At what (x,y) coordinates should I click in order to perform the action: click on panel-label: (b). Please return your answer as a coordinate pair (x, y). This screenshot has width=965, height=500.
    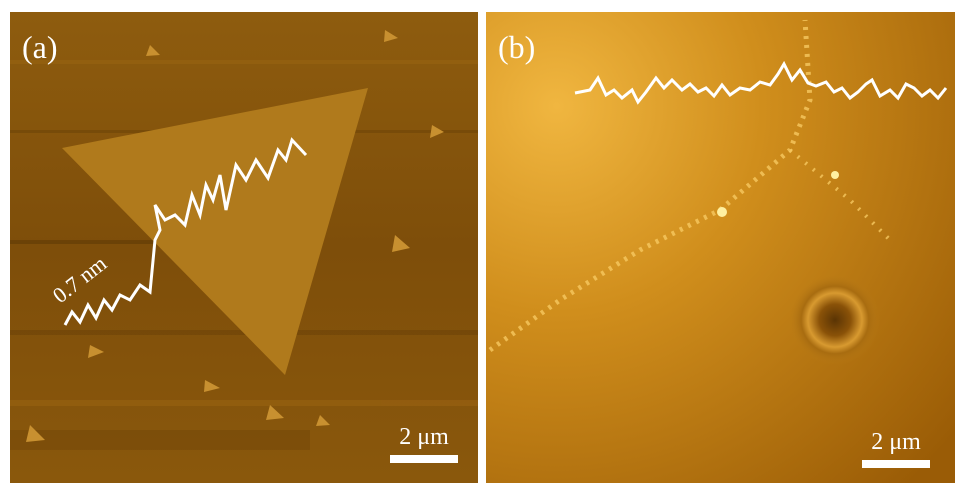
    Looking at the image, I should click on (516, 47).